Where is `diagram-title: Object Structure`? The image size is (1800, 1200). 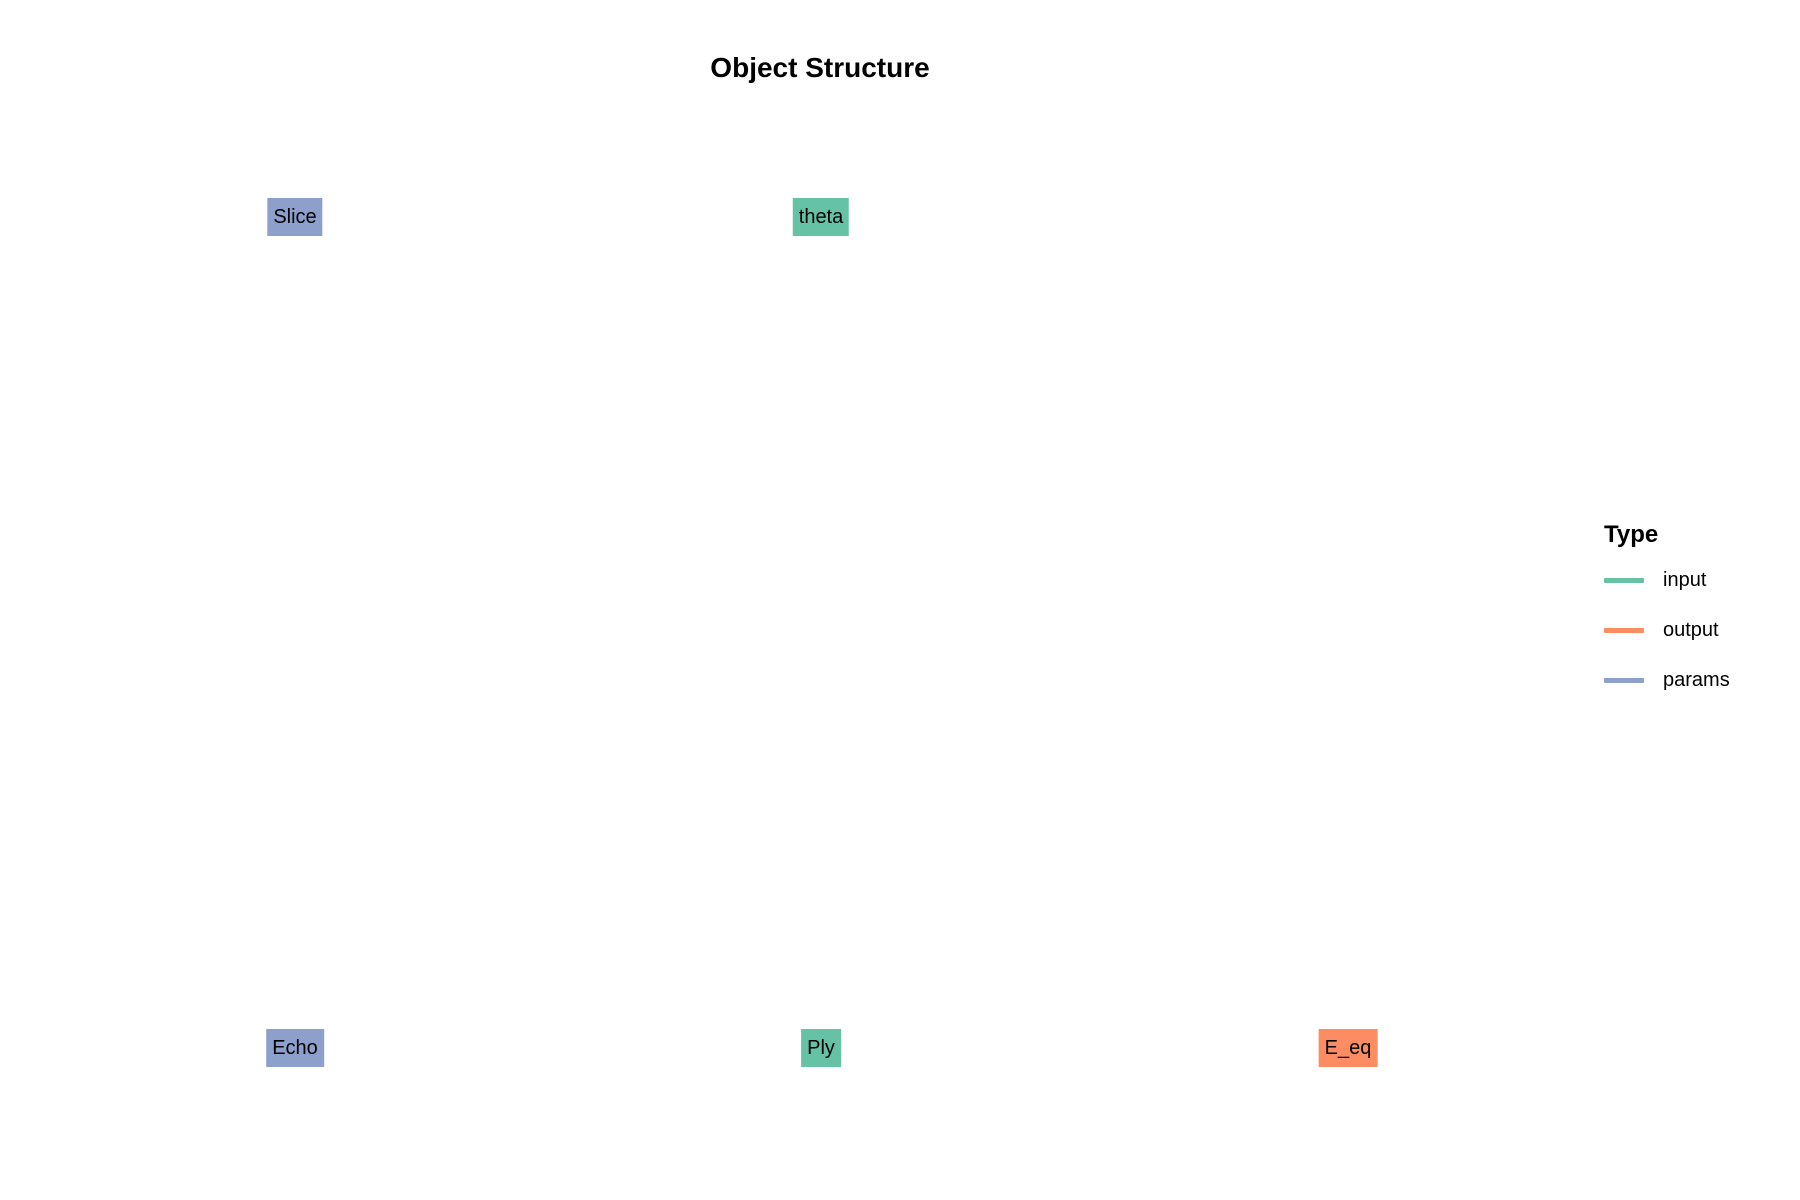
diagram-title: Object Structure is located at coordinates (820, 67).